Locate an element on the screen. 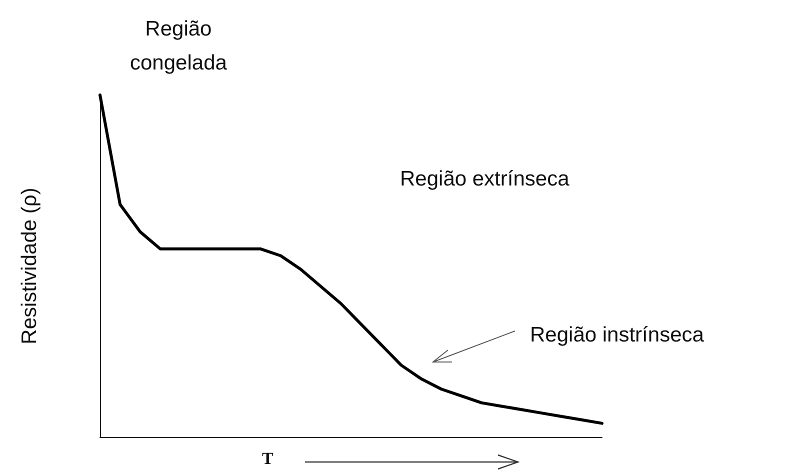 The width and height of the screenshot is (787, 474). annotation: Região extrínseca is located at coordinates (485, 179).